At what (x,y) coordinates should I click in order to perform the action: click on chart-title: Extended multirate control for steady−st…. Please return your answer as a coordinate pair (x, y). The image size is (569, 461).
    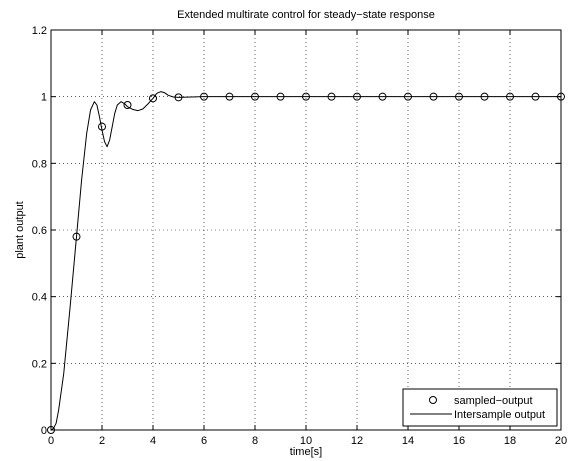
    Looking at the image, I should click on (306, 15).